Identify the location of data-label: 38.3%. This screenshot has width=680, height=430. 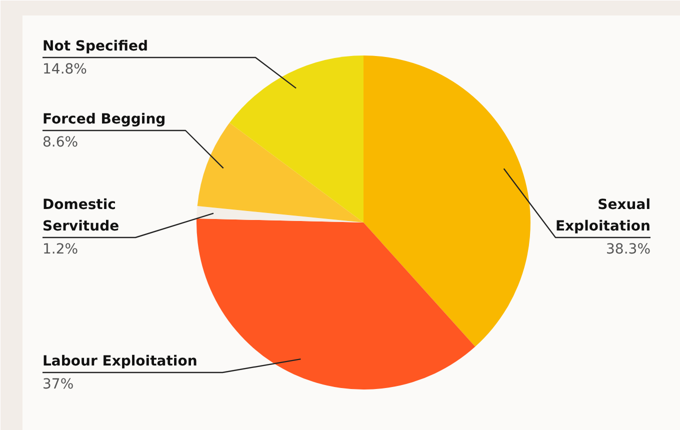
(628, 250).